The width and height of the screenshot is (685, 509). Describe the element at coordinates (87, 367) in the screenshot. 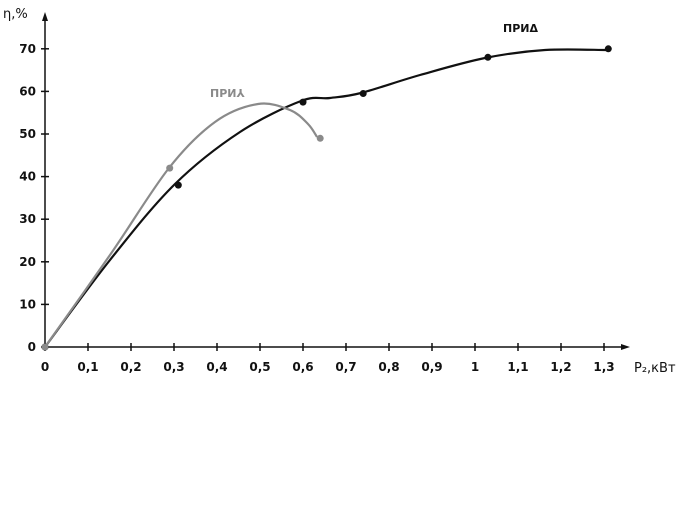

I see `x-tick-label: 0,1` at that location.